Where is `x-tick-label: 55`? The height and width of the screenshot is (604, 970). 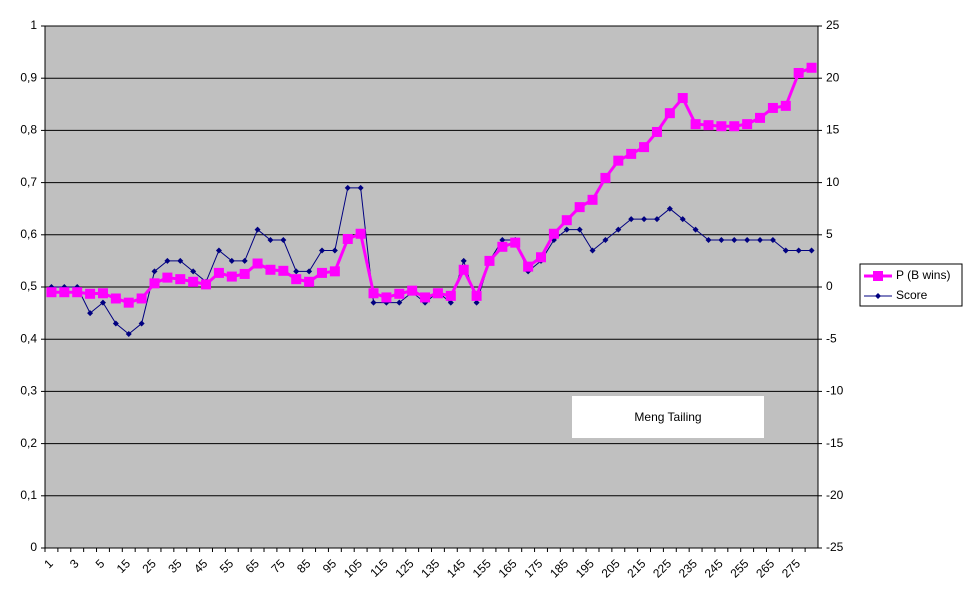 x-tick-label: 55 is located at coordinates (227, 566).